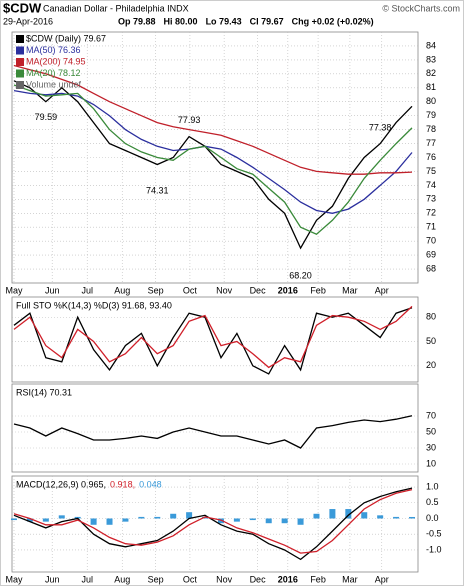  Describe the element at coordinates (300, 276) in the screenshot. I see `annotation: 68.20` at that location.